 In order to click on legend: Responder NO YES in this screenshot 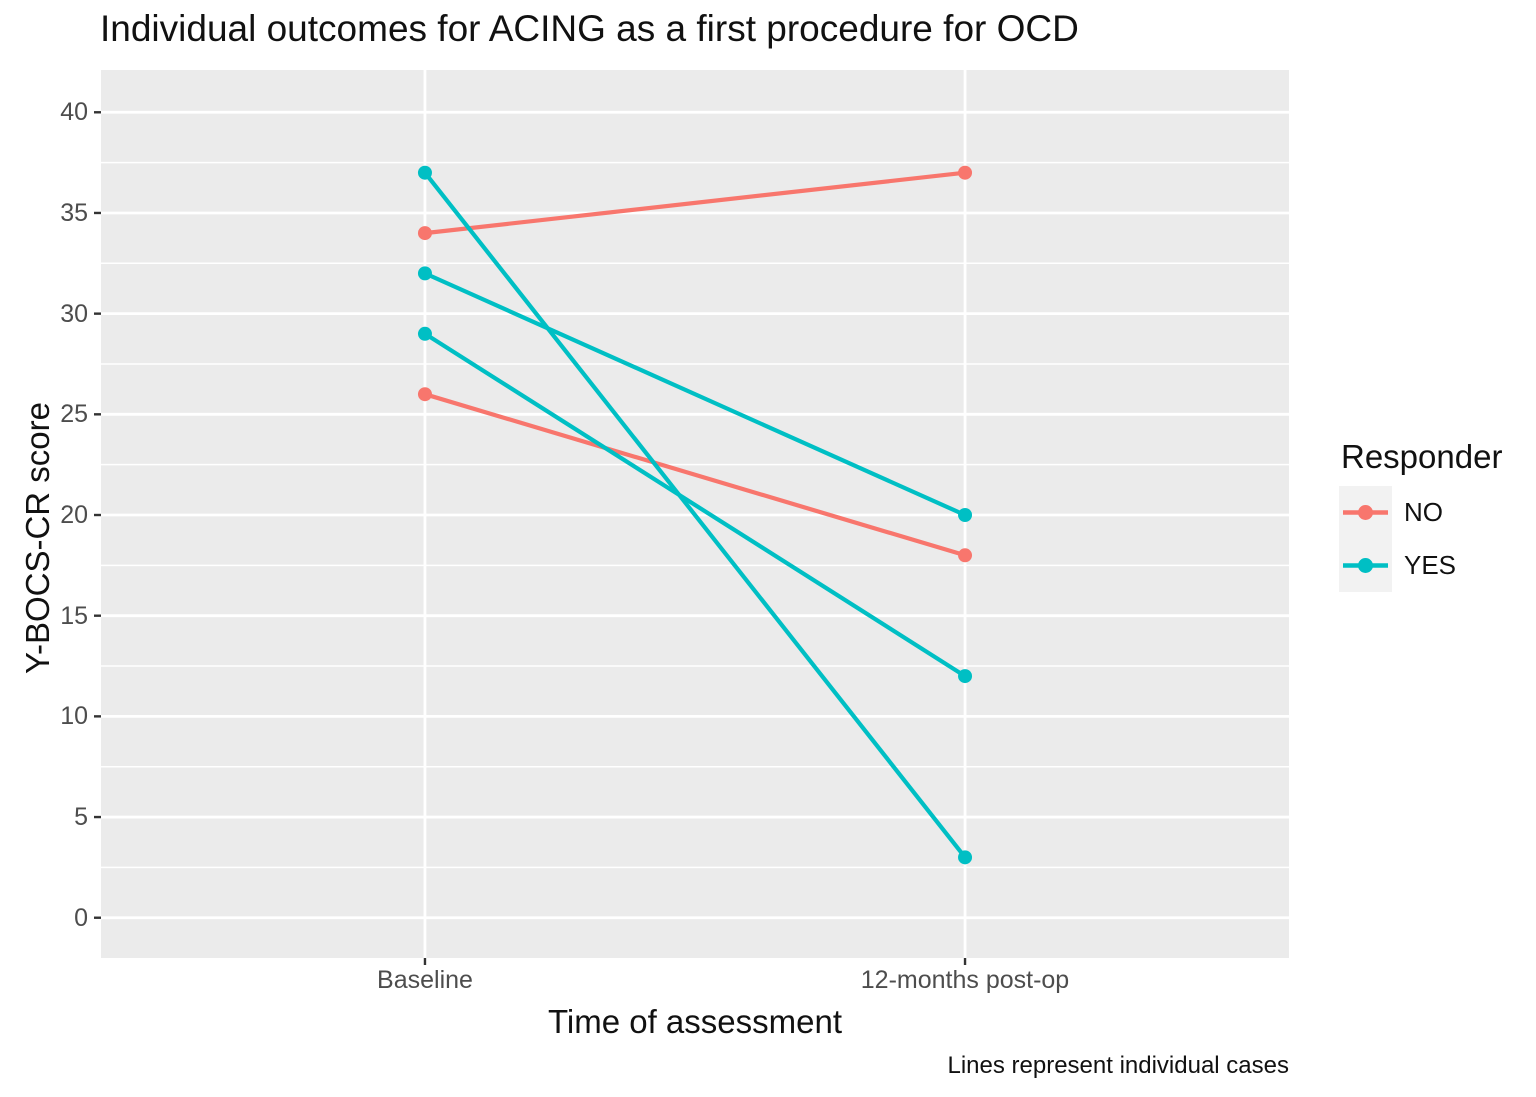, I will do `click(1434, 515)`.